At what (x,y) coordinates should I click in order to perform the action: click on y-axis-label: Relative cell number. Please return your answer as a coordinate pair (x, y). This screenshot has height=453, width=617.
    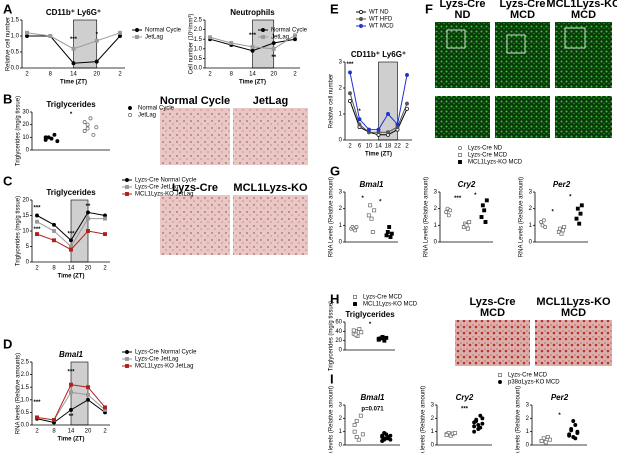
    Looking at the image, I should click on (332, 101).